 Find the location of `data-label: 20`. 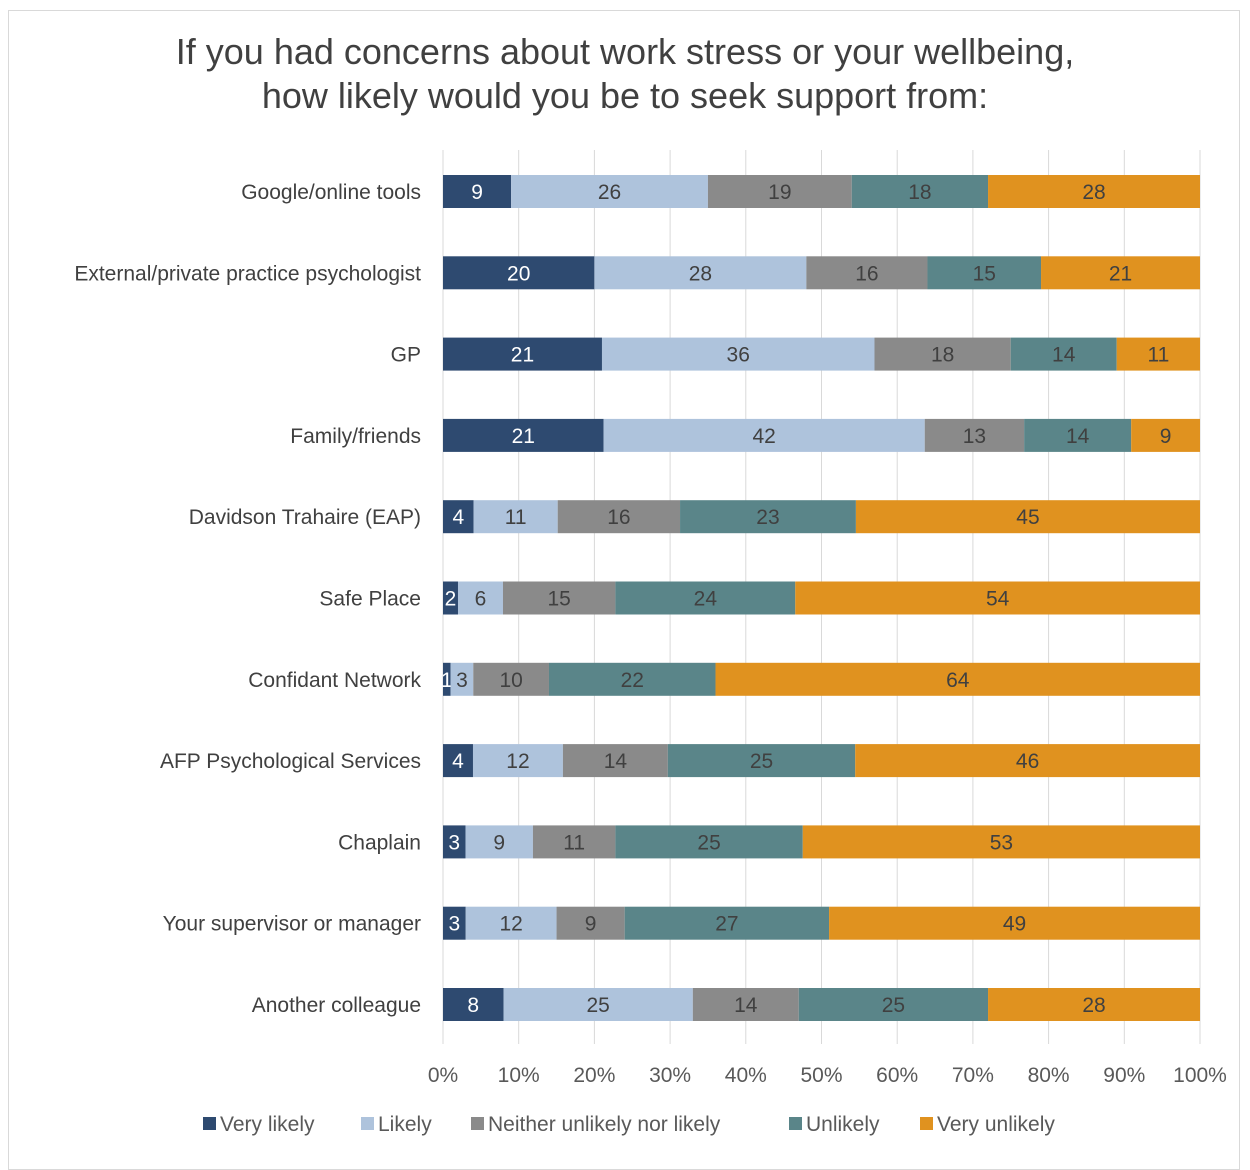

data-label: 20 is located at coordinates (518, 273).